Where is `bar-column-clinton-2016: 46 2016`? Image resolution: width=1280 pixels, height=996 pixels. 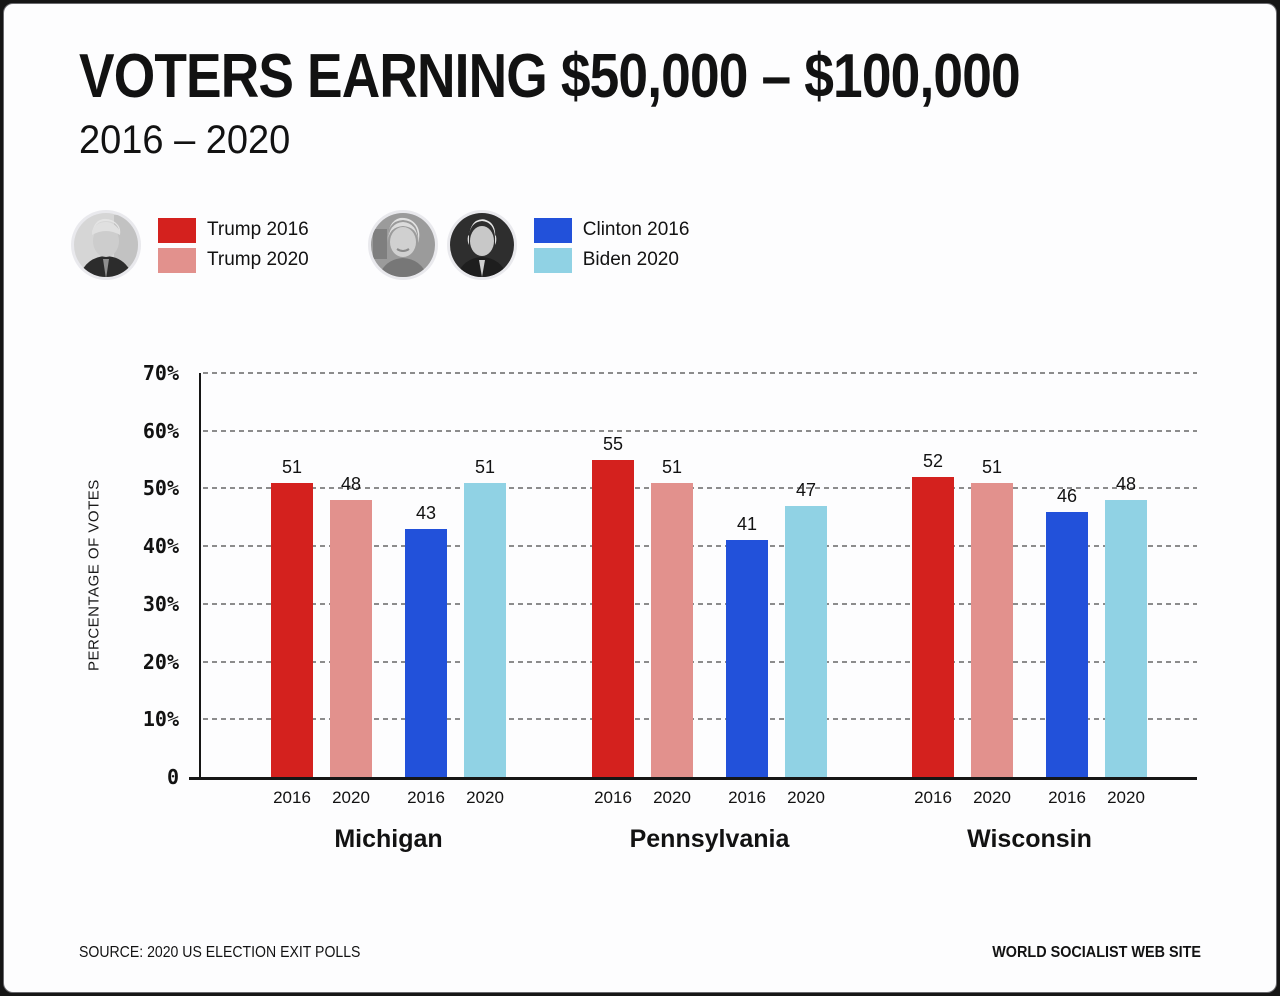 bar-column-clinton-2016: 46 2016 is located at coordinates (1067, 590).